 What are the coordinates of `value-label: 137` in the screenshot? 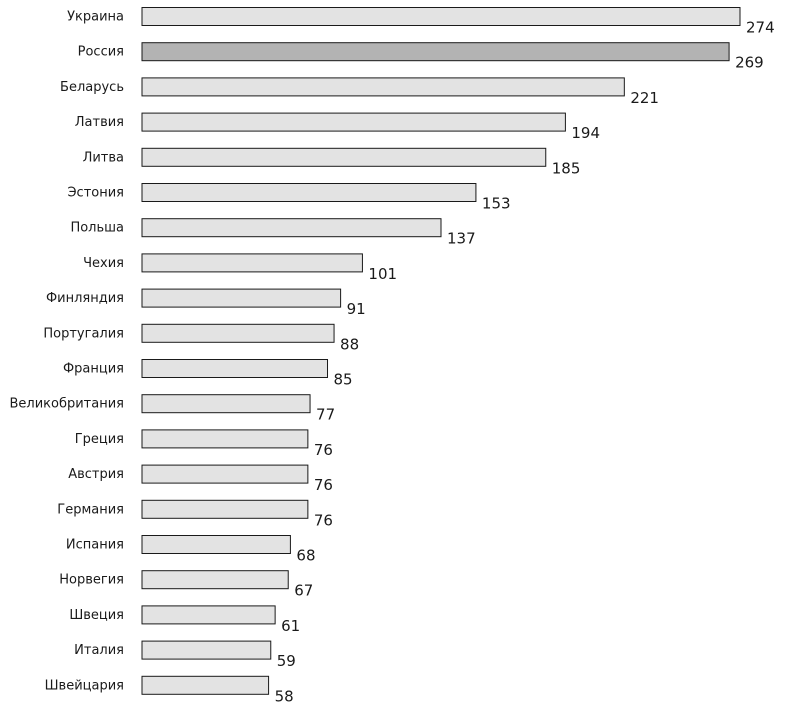 It's located at (461, 239).